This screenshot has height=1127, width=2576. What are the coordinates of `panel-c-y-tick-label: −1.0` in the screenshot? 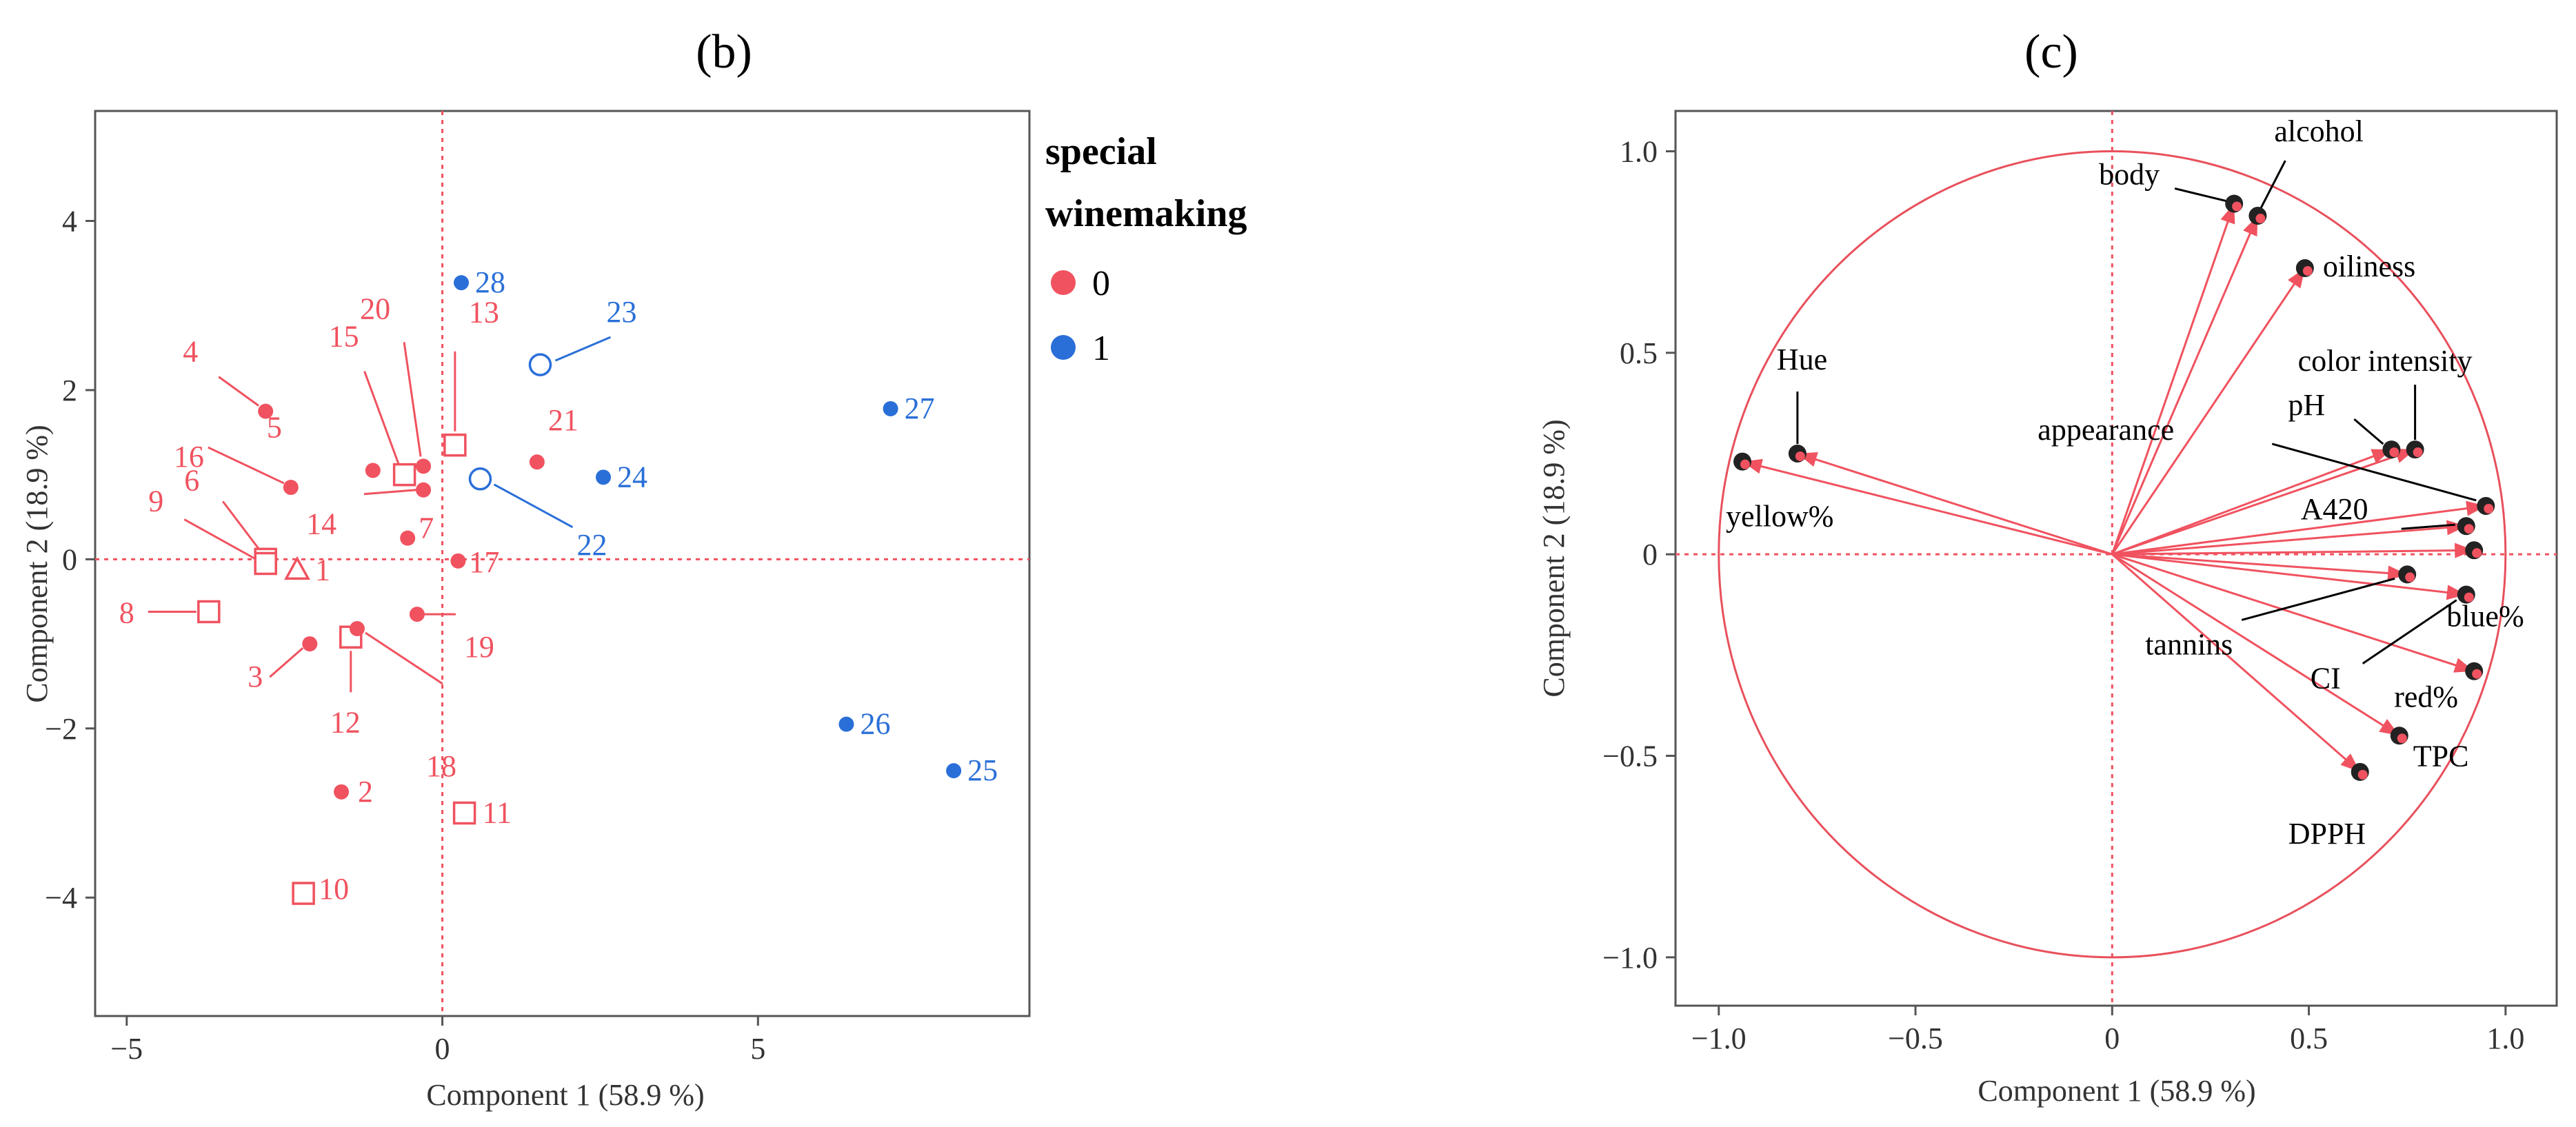 It's located at (1630, 958).